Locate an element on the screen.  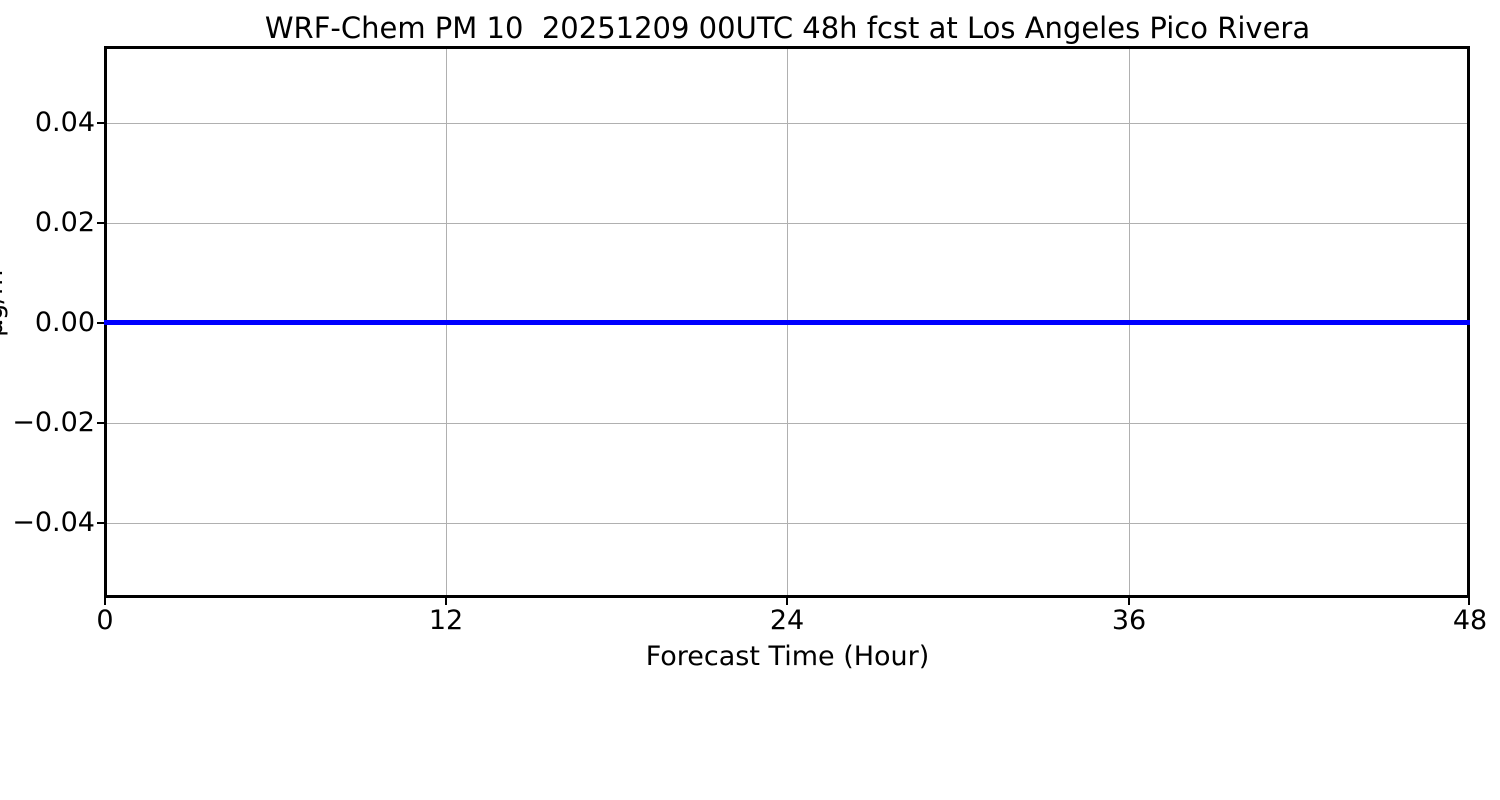
x-tick-label: 12 is located at coordinates (446, 620).